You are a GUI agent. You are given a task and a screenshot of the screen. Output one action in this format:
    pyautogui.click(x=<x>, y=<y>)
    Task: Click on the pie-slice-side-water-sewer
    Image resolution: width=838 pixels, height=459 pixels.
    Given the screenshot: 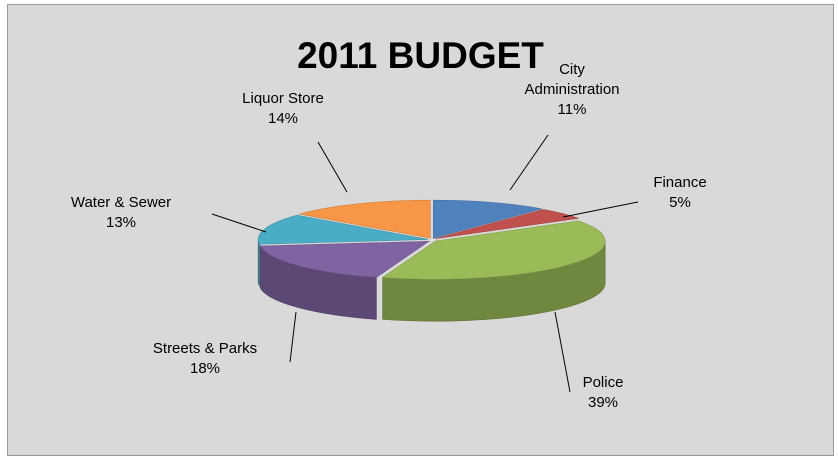 What is the action you would take?
    pyautogui.click(x=258, y=263)
    